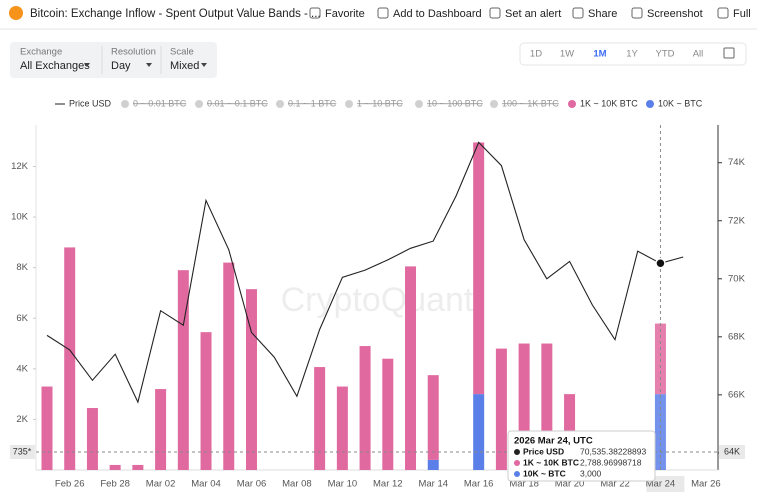 This screenshot has height=497, width=757. I want to click on legend-label: 100 ~ 1K BTC, so click(530, 103).